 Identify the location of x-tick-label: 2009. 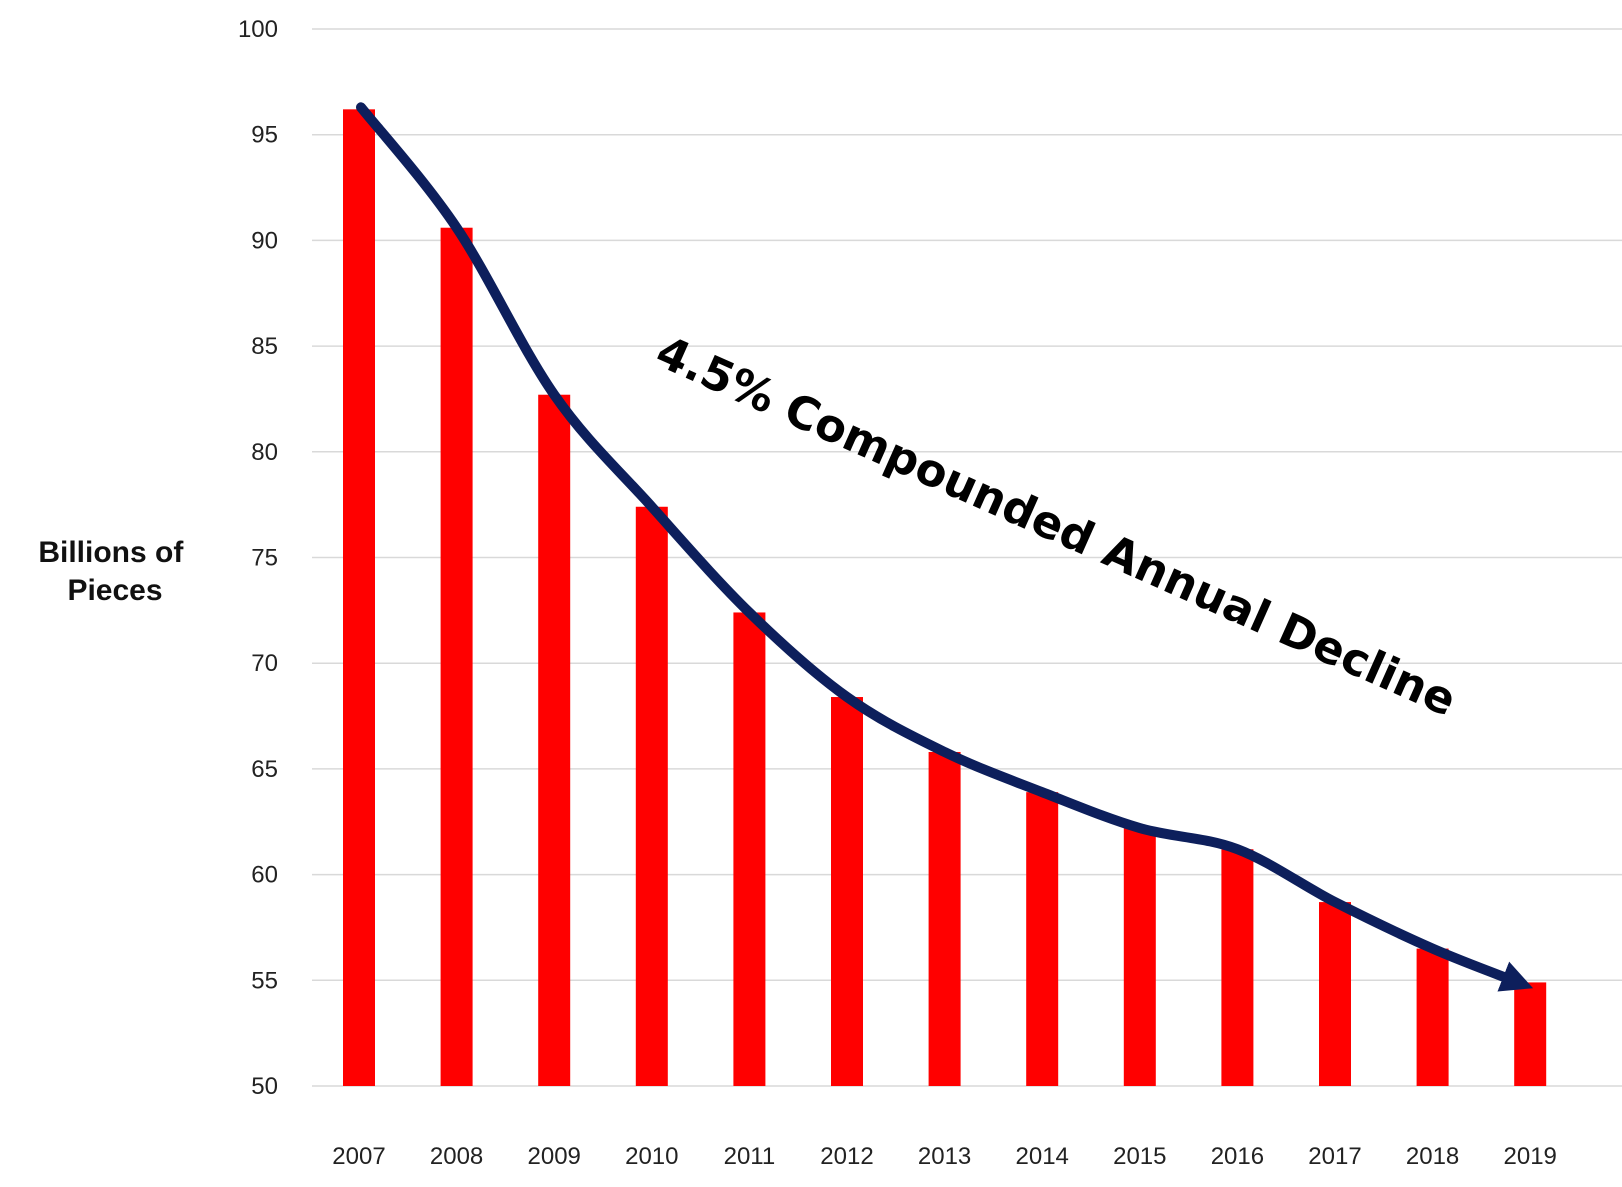
(554, 1156).